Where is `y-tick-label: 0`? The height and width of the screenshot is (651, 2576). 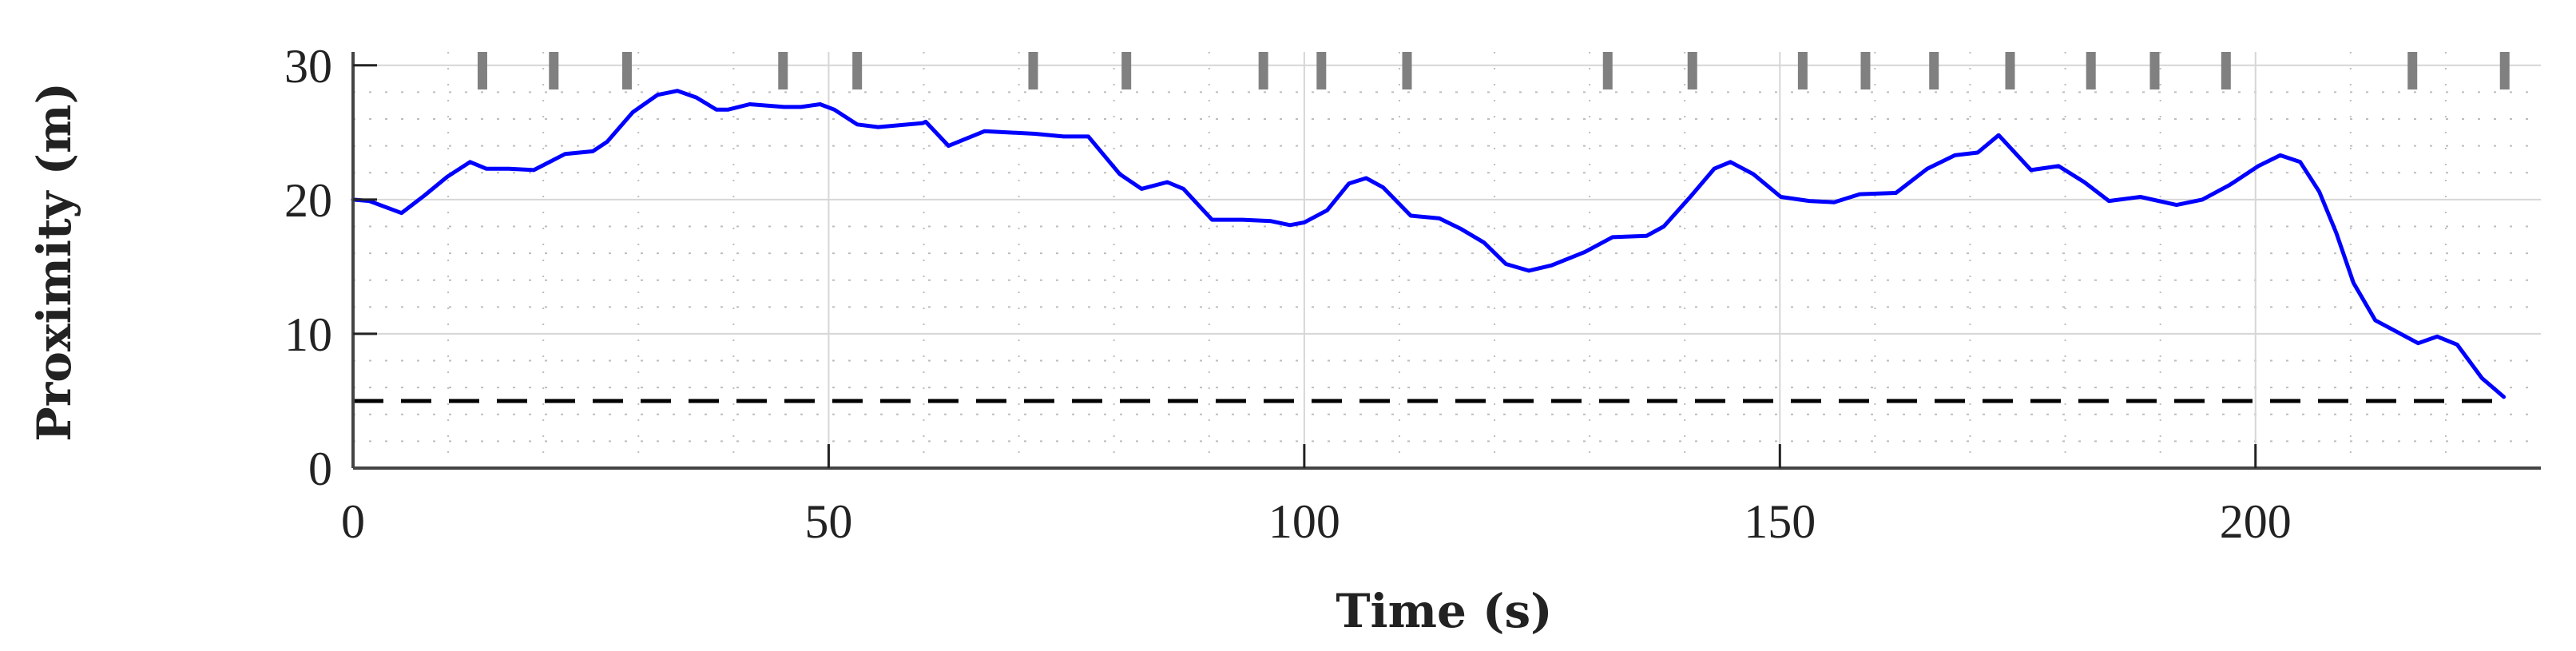
y-tick-label: 0 is located at coordinates (320, 469).